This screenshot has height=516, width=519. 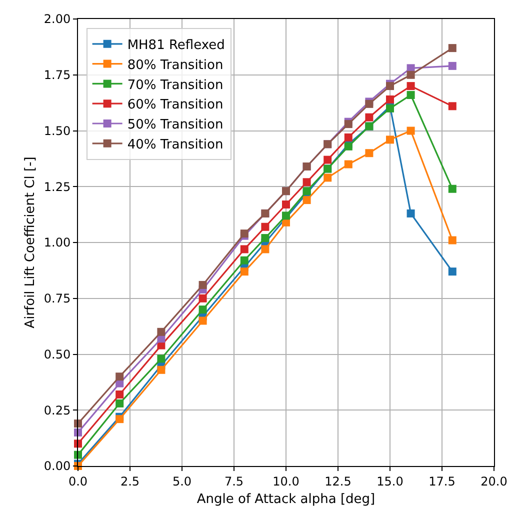 I want to click on x-axis-title: Angle of Attack alpha [deg], so click(x=286, y=499).